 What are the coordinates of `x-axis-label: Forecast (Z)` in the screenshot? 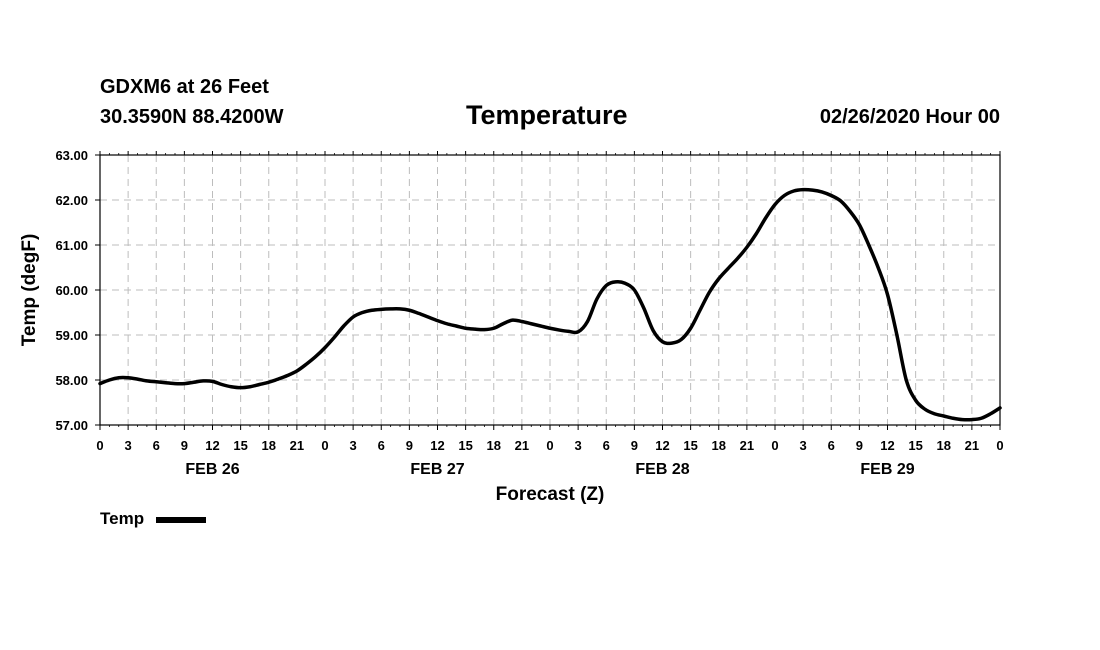 It's located at (550, 494).